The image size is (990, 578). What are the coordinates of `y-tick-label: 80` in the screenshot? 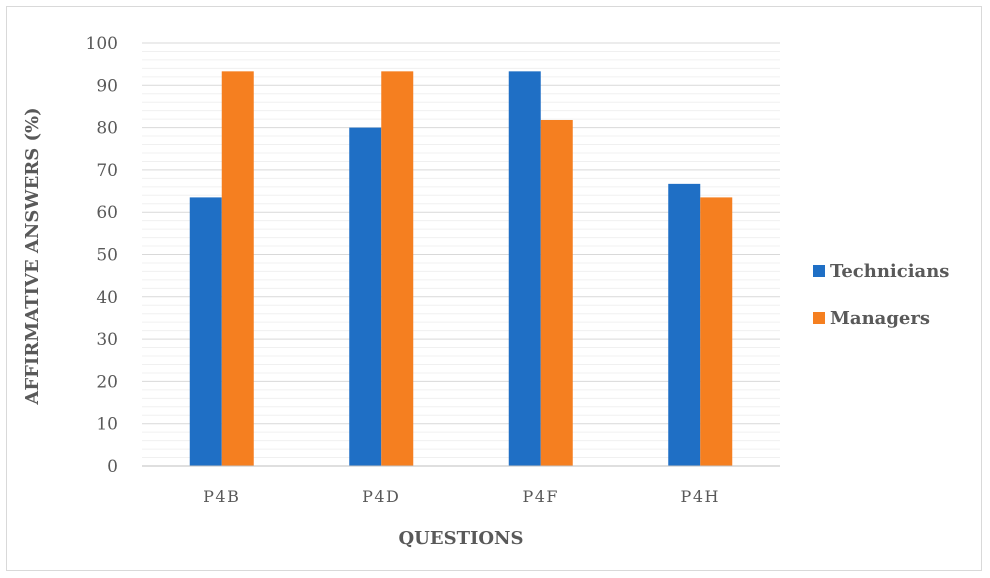 It's located at (107, 129).